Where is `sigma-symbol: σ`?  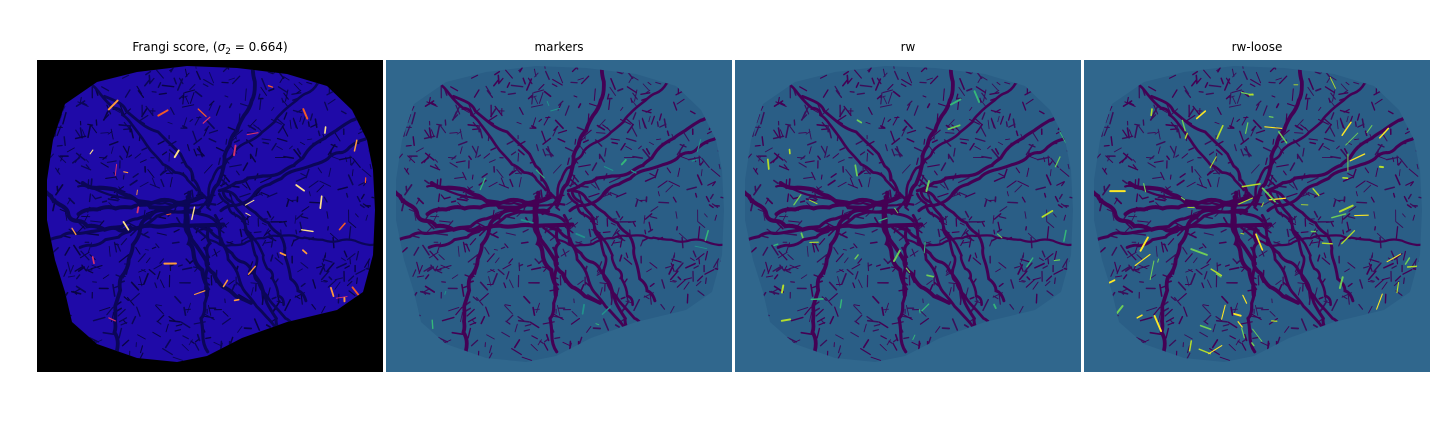 sigma-symbol: σ is located at coordinates (221, 47).